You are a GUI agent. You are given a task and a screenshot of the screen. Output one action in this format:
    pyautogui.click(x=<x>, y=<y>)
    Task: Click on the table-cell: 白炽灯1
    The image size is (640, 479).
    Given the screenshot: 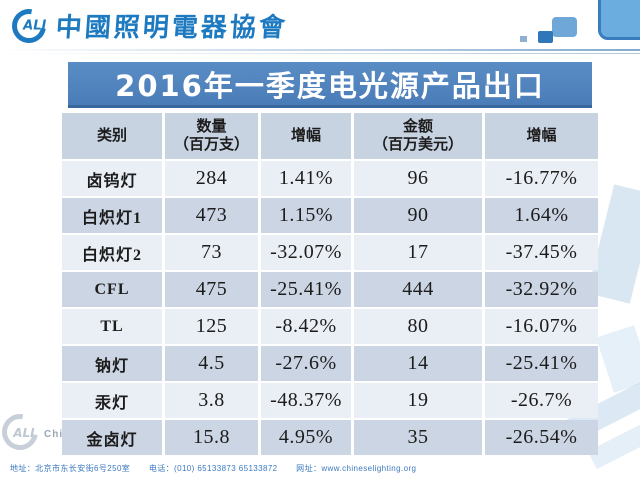 What is the action you would take?
    pyautogui.click(x=112, y=215)
    